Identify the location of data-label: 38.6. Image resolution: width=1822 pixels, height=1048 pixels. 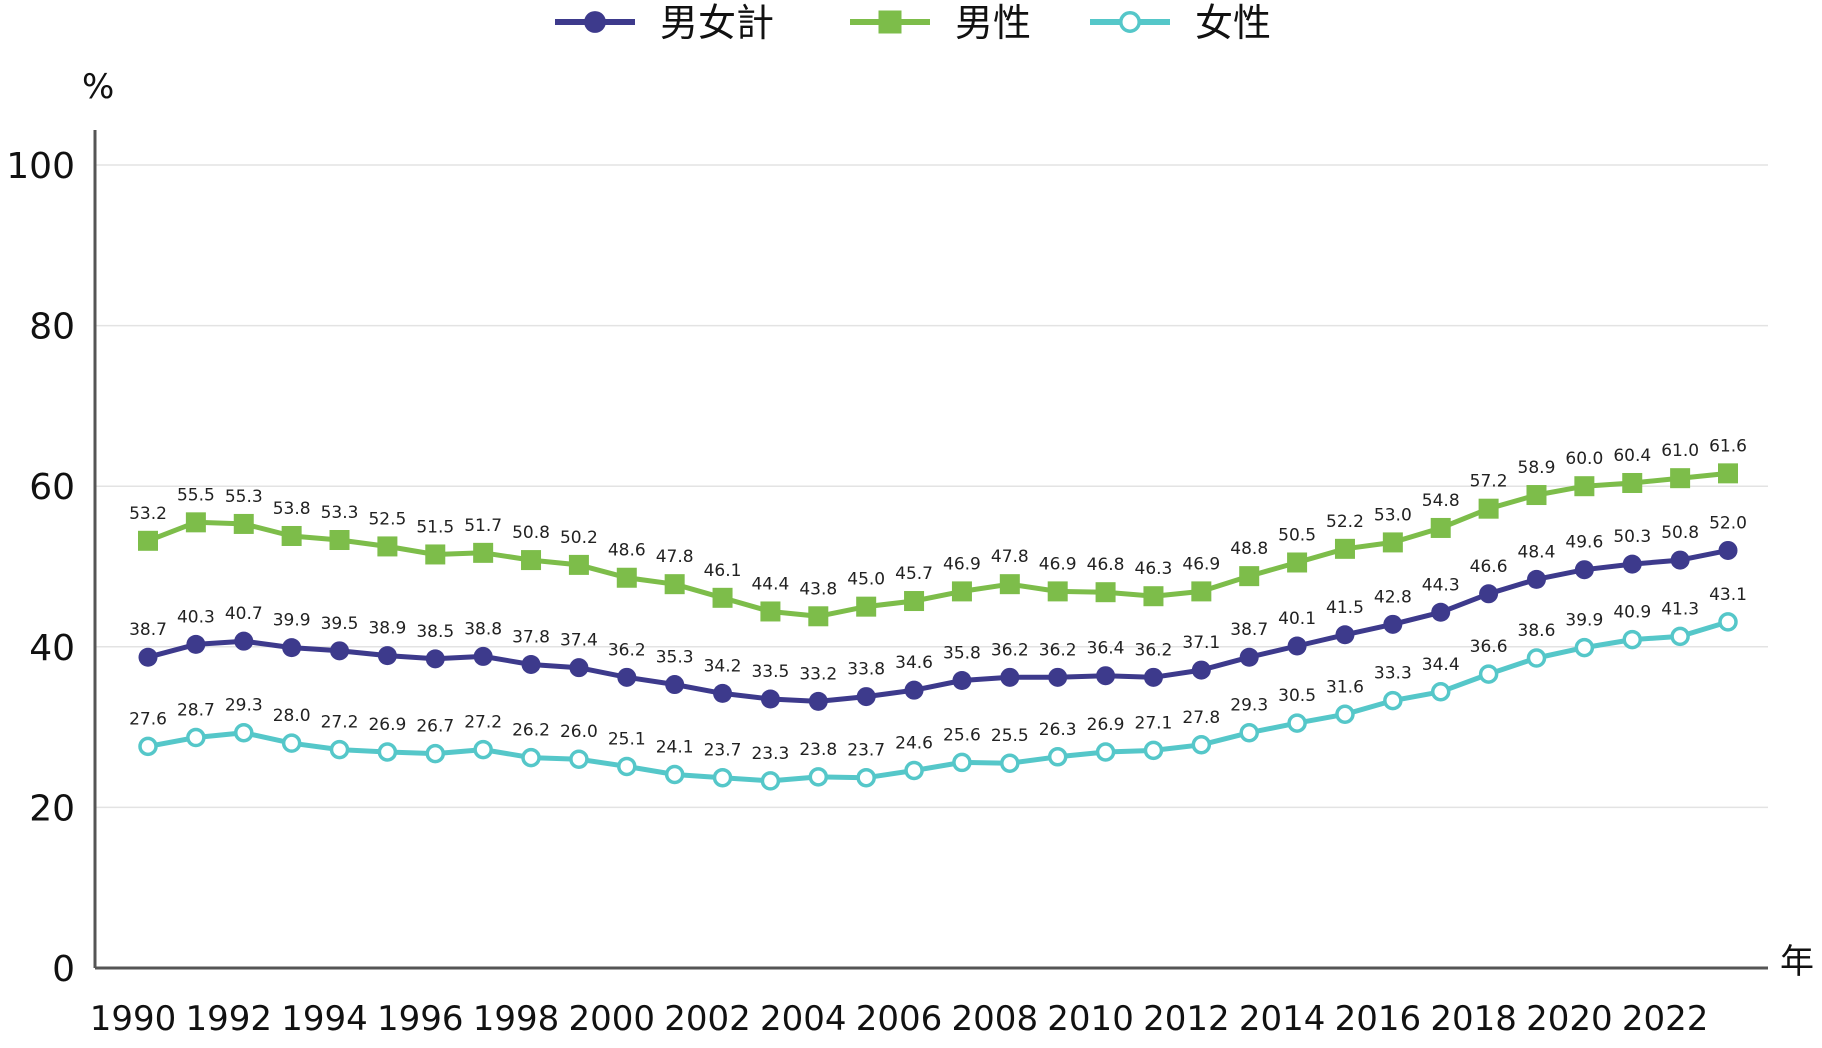
(1537, 631).